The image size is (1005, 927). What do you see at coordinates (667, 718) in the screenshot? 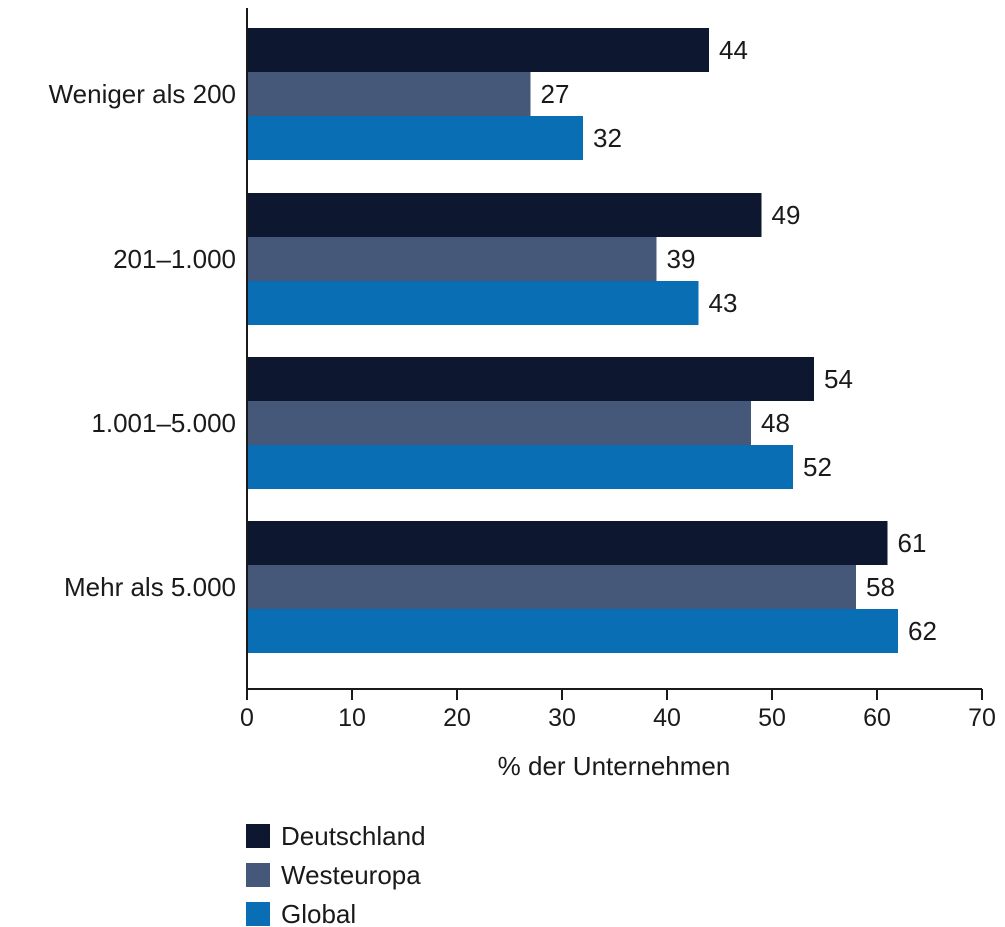
I see `x-tick-label: 40` at bounding box center [667, 718].